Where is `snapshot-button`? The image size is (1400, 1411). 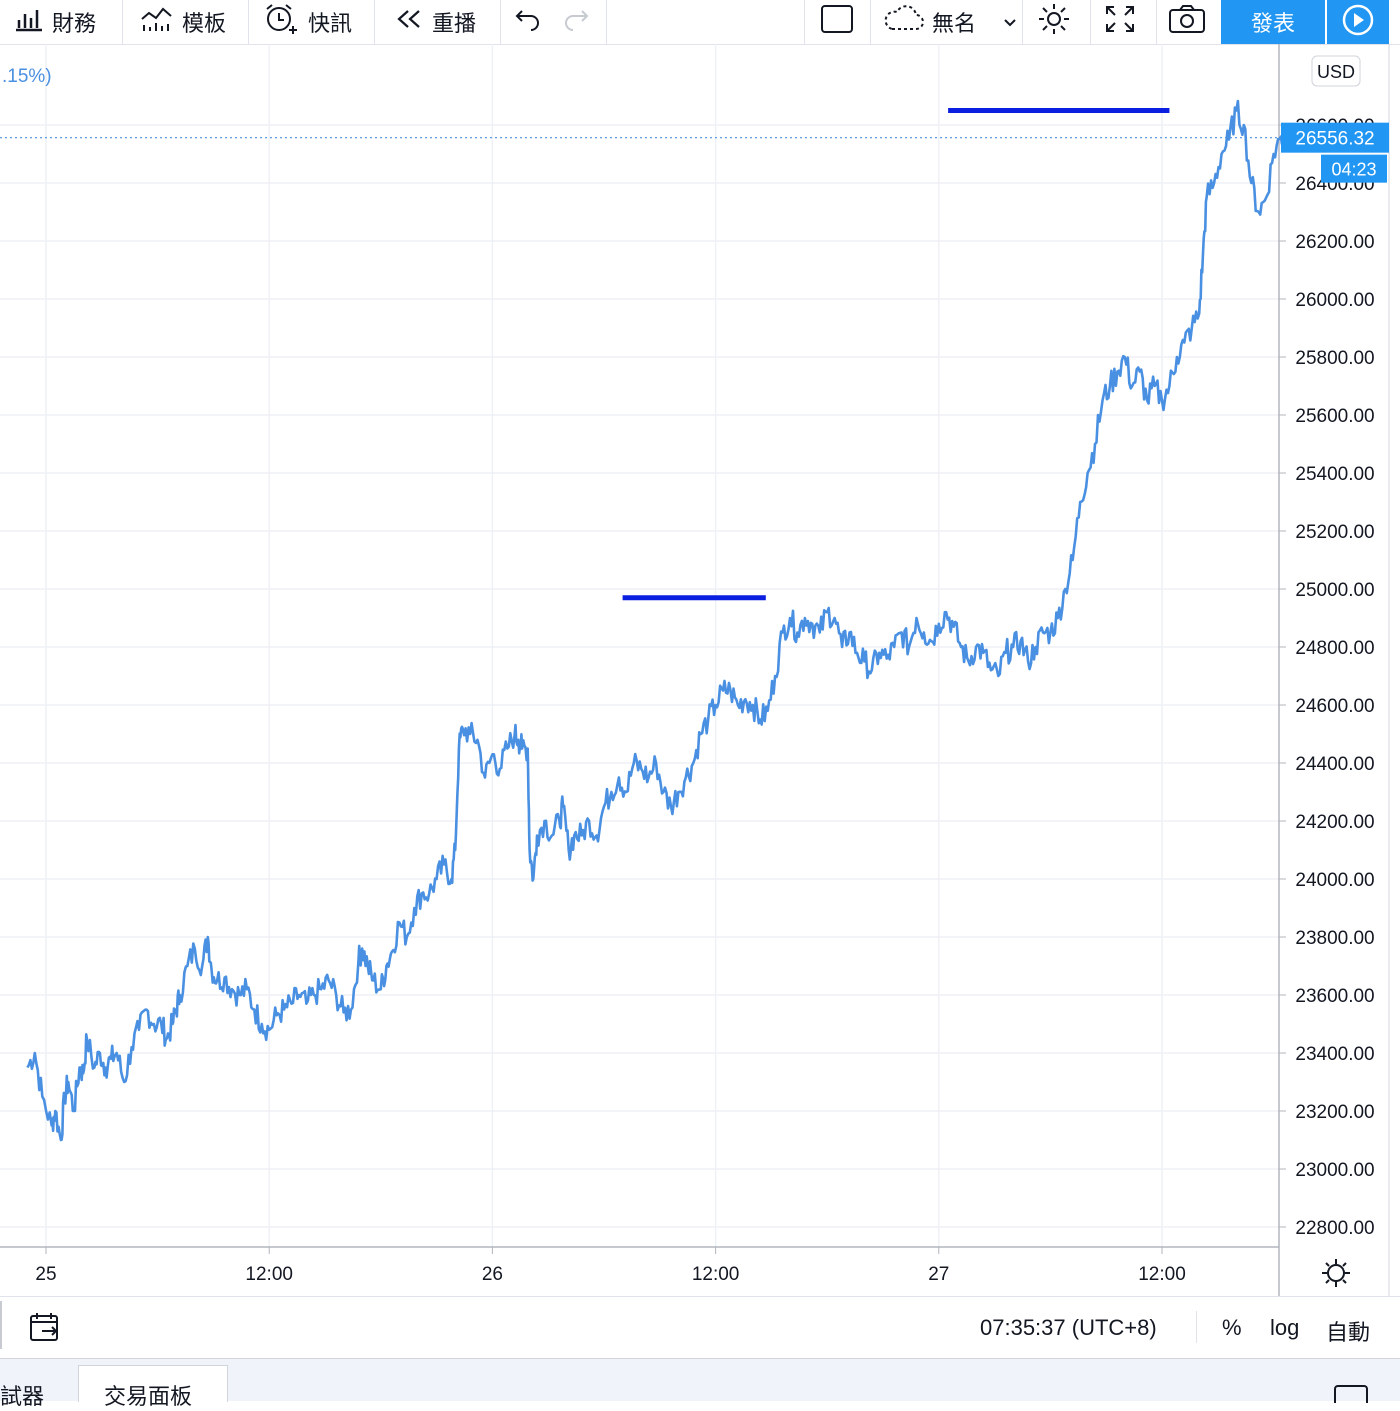
snapshot-button is located at coordinates (1187, 22).